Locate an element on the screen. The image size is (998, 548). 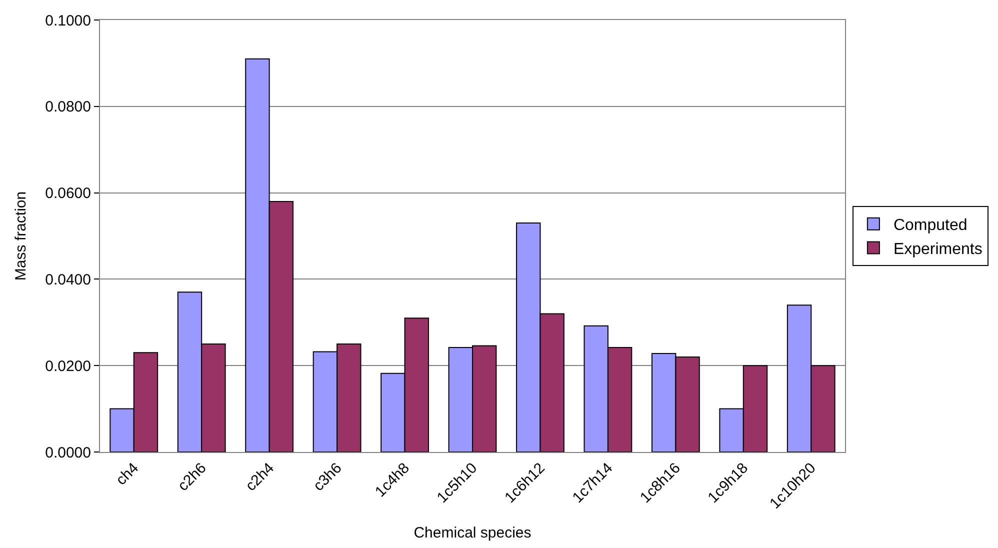
y-axis-title: Mass fraction is located at coordinates (21, 236).